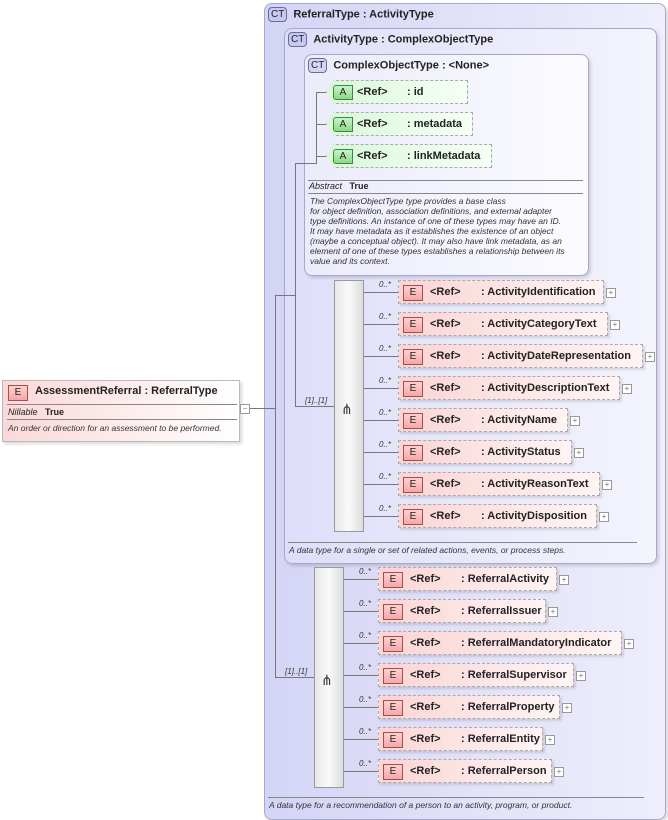 This screenshot has width=668, height=820. I want to click on complex-object-type-header: CT ComplexObjectType : <None>, so click(398, 65).